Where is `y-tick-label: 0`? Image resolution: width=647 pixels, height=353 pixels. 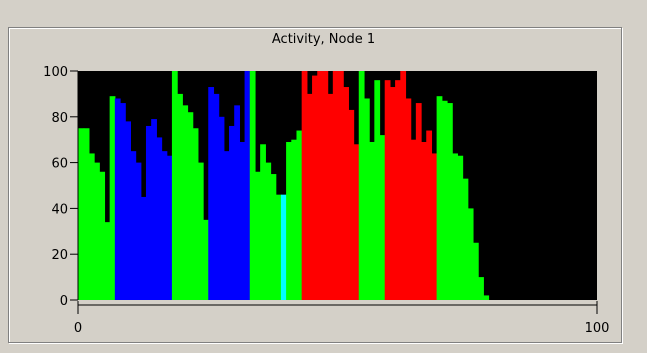 y-tick-label: 0 is located at coordinates (64, 301).